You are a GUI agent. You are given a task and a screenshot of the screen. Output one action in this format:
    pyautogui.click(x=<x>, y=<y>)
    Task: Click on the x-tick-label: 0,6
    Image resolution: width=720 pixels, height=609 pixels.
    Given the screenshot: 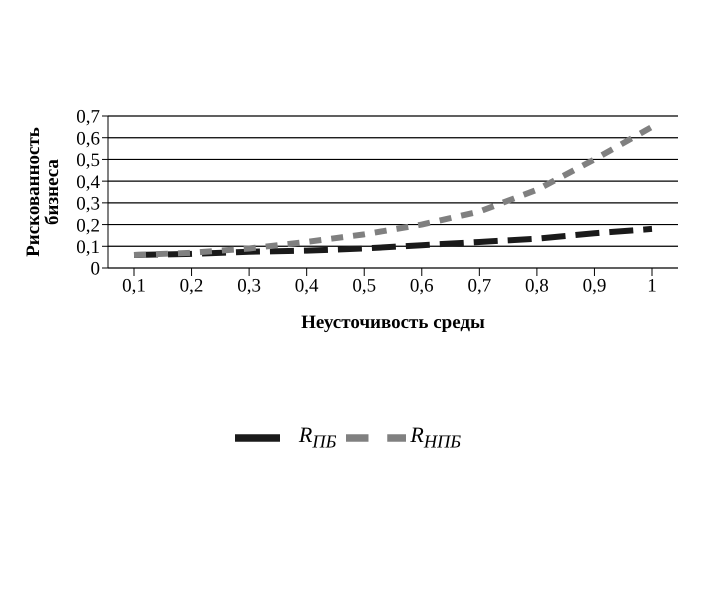 What is the action you would take?
    pyautogui.click(x=422, y=285)
    